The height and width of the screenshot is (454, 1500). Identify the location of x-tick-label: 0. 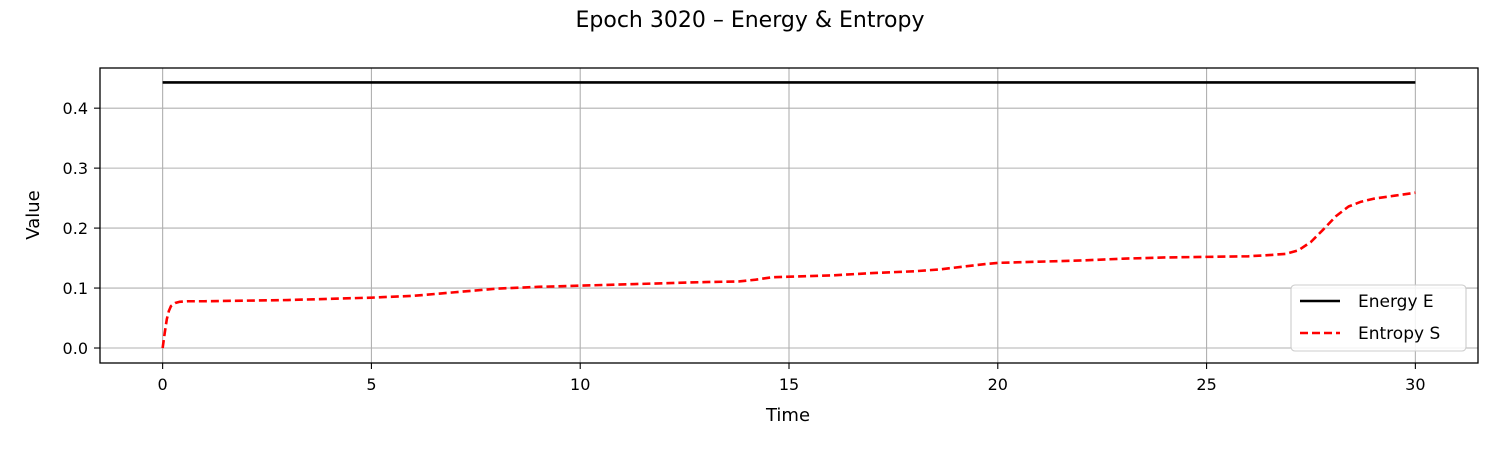
(163, 384).